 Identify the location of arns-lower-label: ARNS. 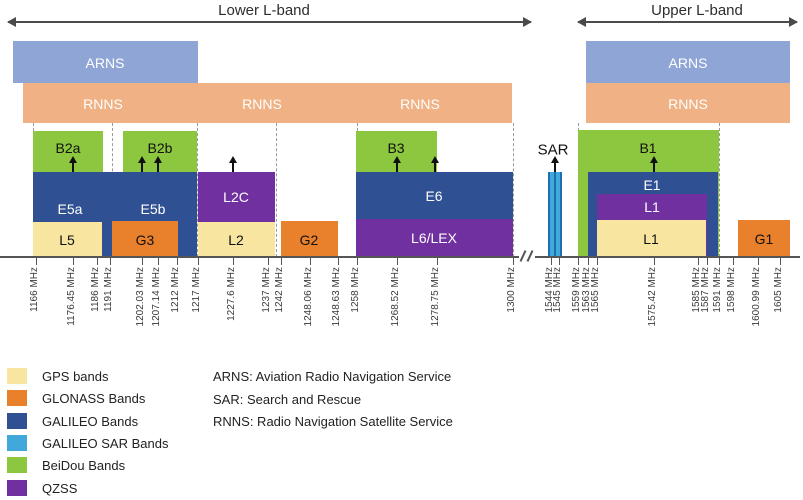
(105, 63).